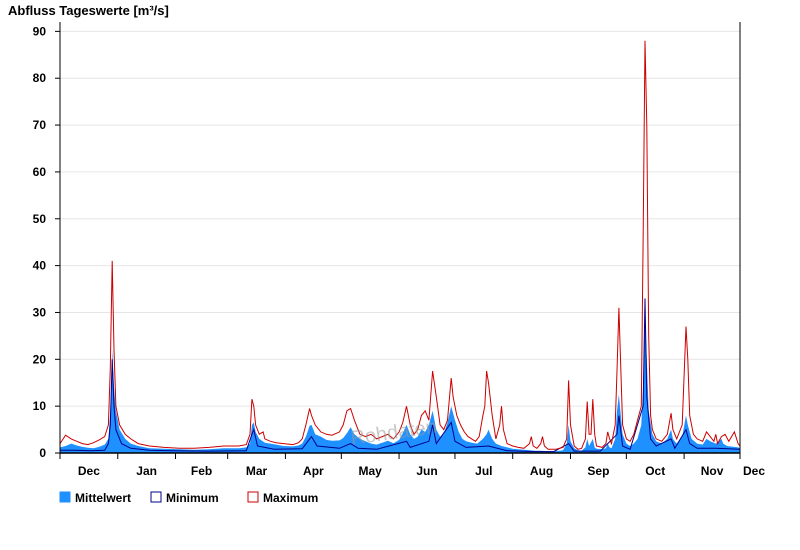 The height and width of the screenshot is (550, 800). What do you see at coordinates (313, 471) in the screenshot?
I see `x-tick-label: Apr` at bounding box center [313, 471].